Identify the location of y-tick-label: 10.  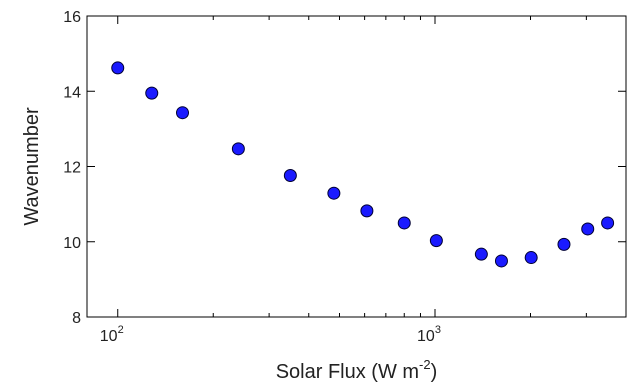
(72, 243).